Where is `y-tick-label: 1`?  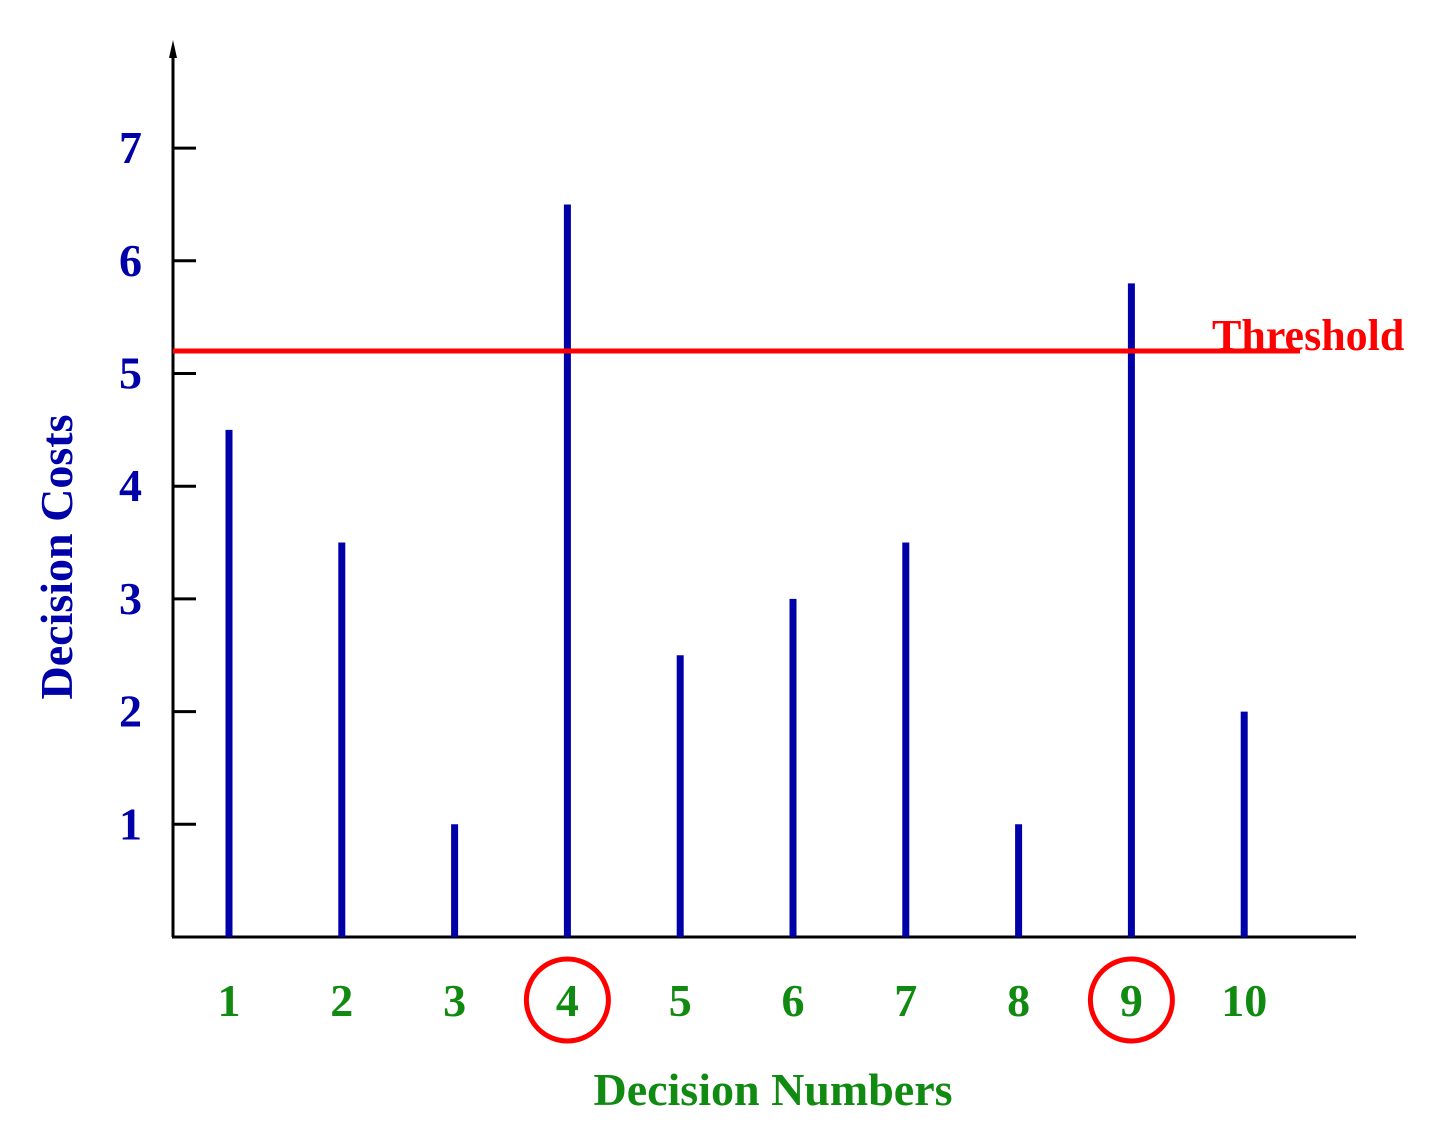
y-tick-label: 1 is located at coordinates (130, 823).